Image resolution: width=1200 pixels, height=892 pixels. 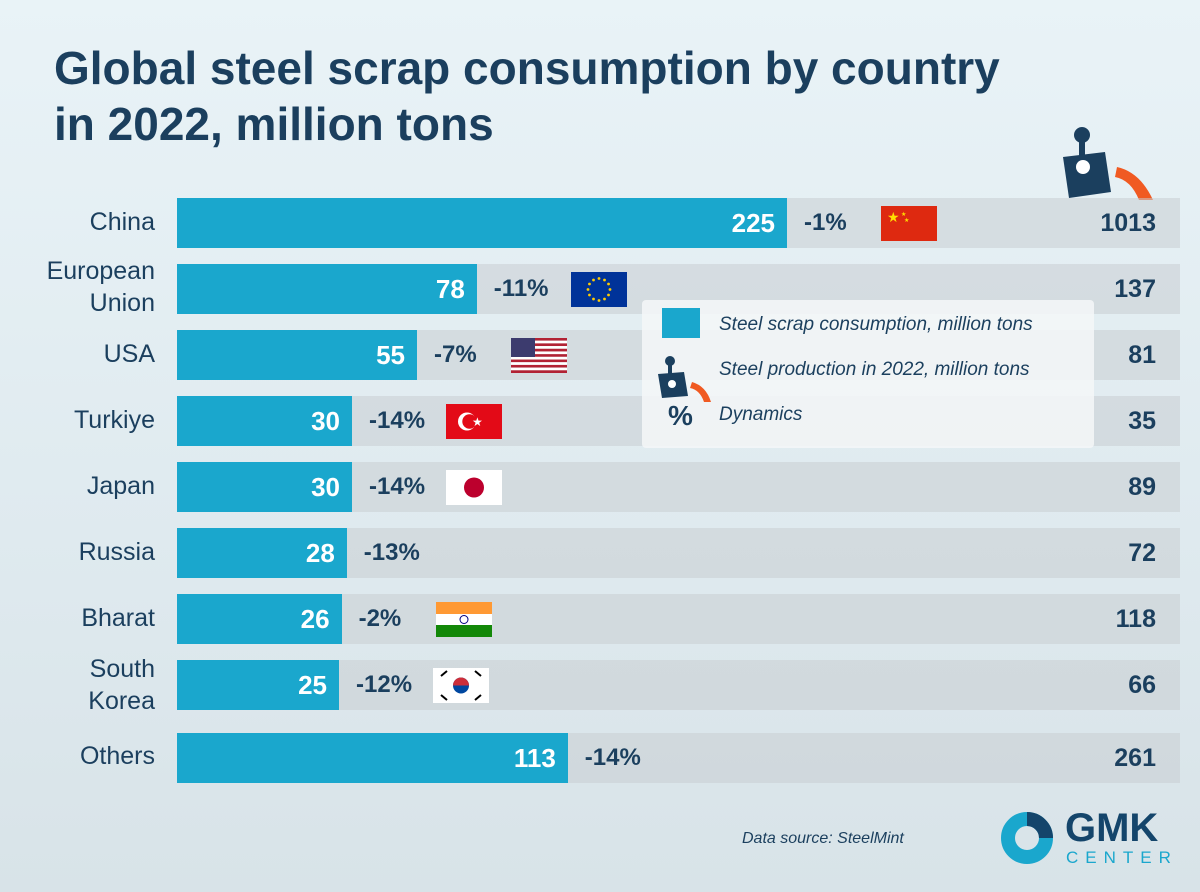 What do you see at coordinates (315, 619) in the screenshot?
I see `bar-value-label: 26` at bounding box center [315, 619].